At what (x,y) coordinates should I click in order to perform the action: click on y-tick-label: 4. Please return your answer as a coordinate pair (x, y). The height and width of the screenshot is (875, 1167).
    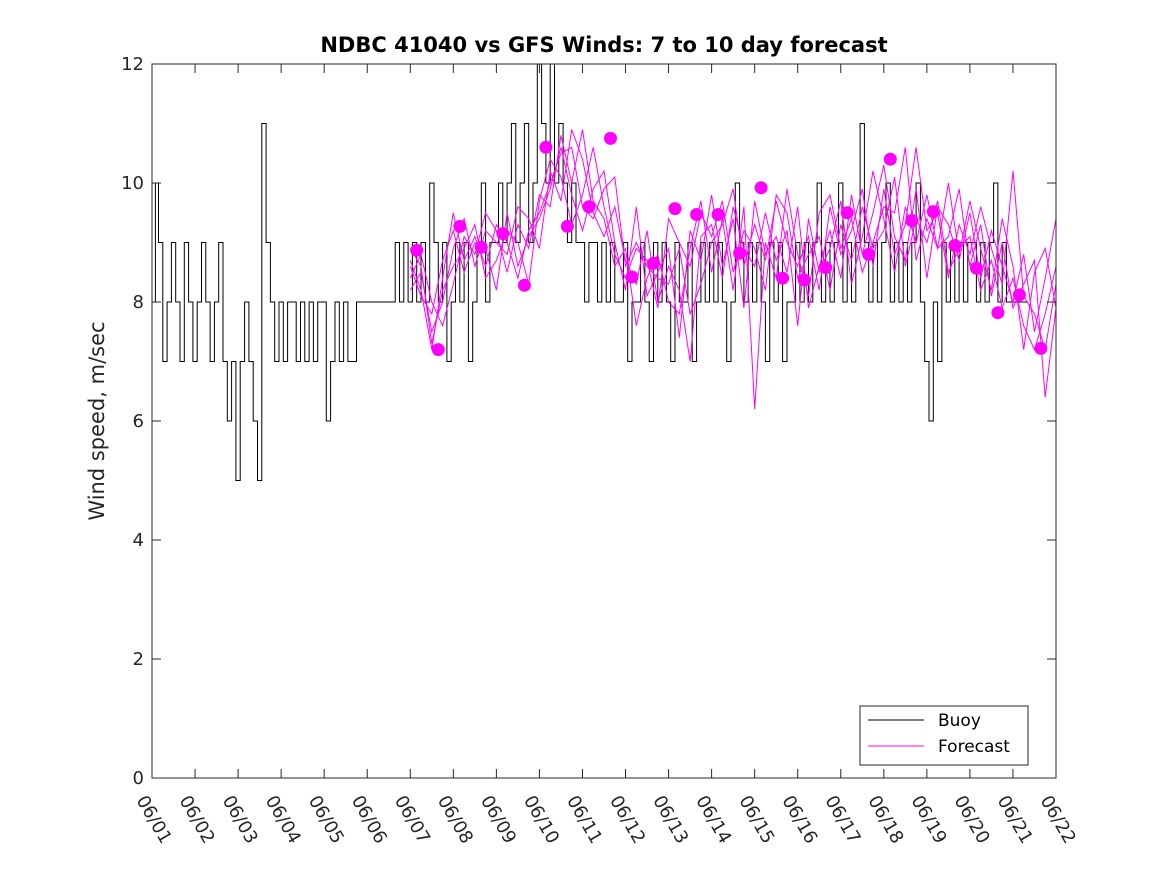
    Looking at the image, I should click on (138, 540).